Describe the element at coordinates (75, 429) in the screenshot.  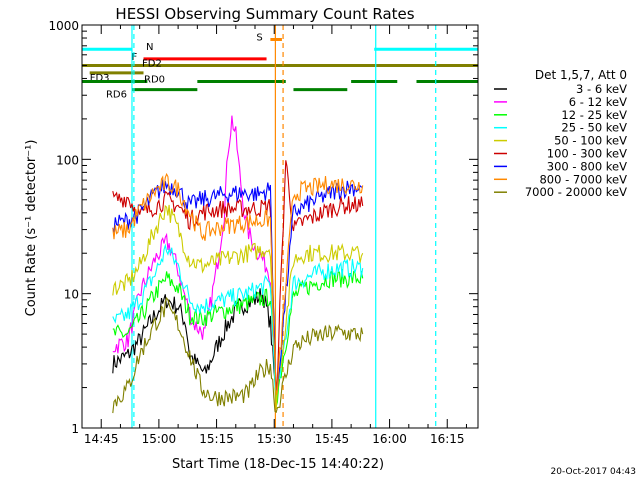
I see `y-tick-label: 1` at that location.